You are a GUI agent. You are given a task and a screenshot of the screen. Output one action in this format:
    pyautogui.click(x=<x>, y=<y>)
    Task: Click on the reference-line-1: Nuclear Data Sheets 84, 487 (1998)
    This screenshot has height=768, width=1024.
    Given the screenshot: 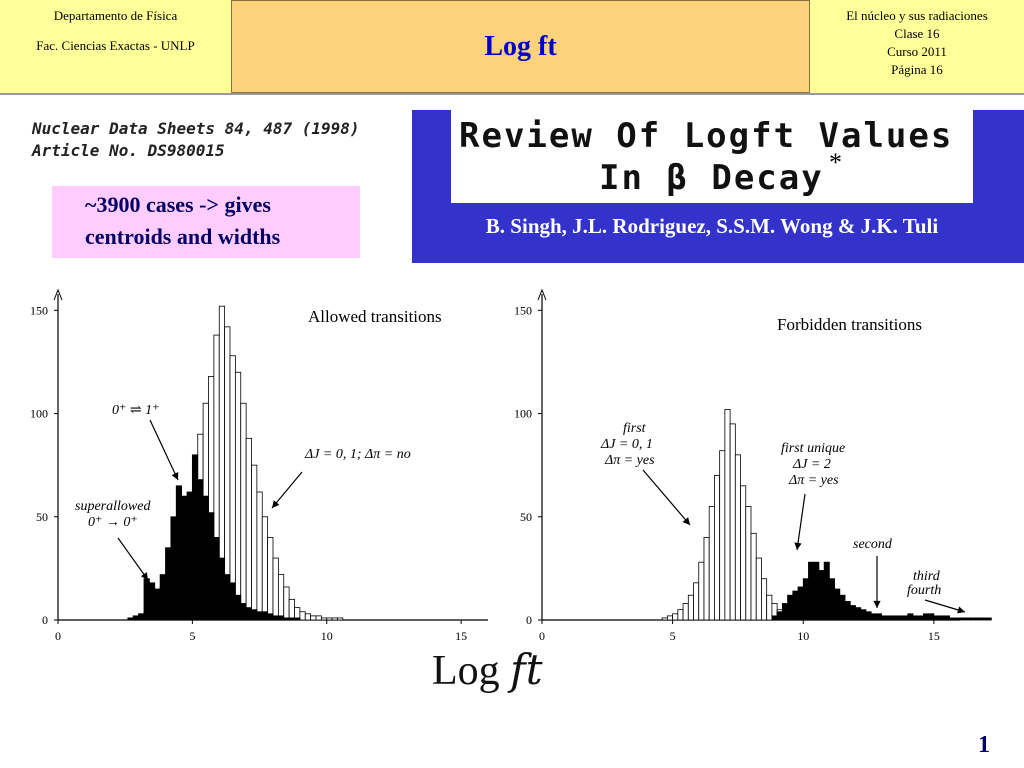 What is the action you would take?
    pyautogui.click(x=196, y=128)
    